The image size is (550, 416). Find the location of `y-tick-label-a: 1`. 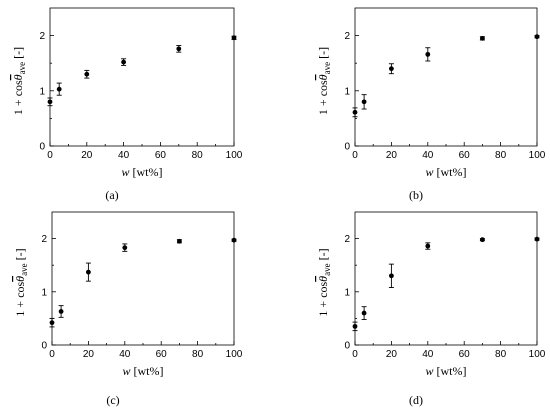

y-tick-label-a: 1 is located at coordinates (42, 91).